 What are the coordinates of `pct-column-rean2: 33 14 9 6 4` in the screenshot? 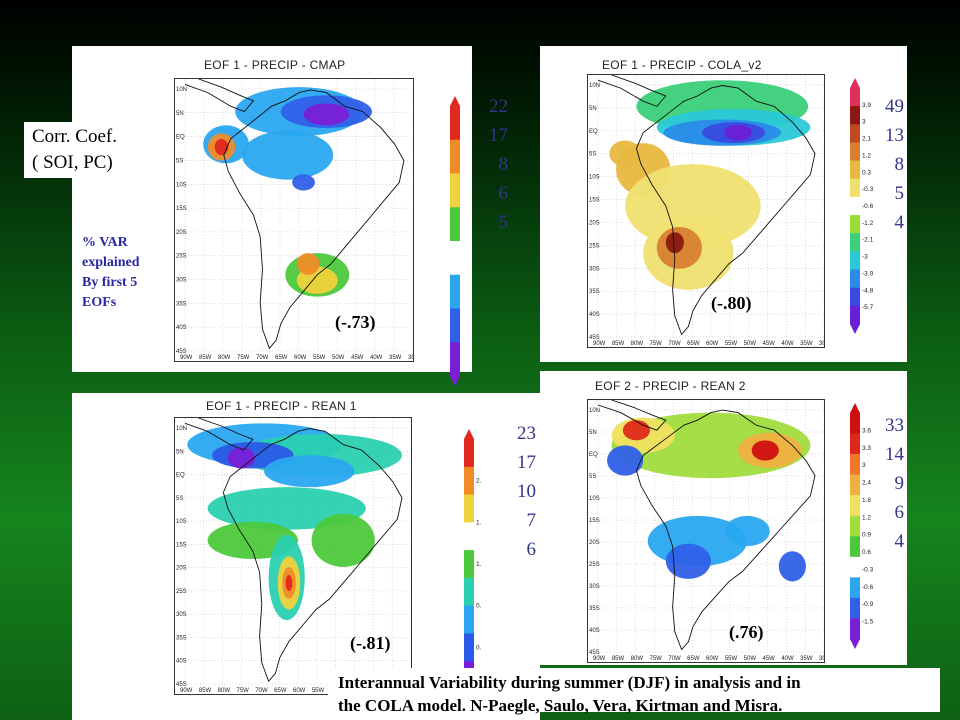 It's located at (887, 483).